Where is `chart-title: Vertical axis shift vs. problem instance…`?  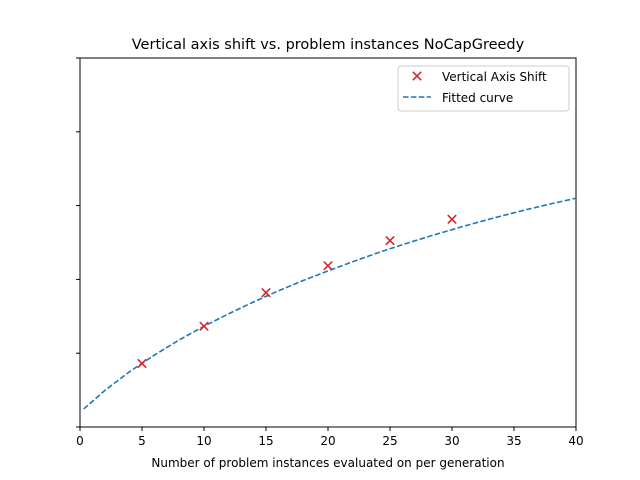
chart-title: Vertical axis shift vs. problem instance… is located at coordinates (328, 45).